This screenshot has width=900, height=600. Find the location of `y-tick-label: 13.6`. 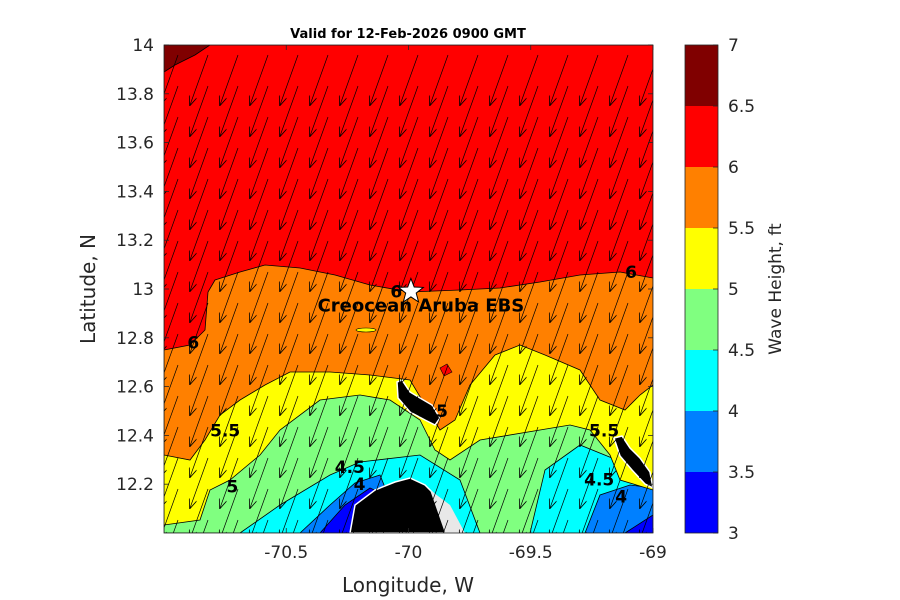

y-tick-label: 13.6 is located at coordinates (135, 144).